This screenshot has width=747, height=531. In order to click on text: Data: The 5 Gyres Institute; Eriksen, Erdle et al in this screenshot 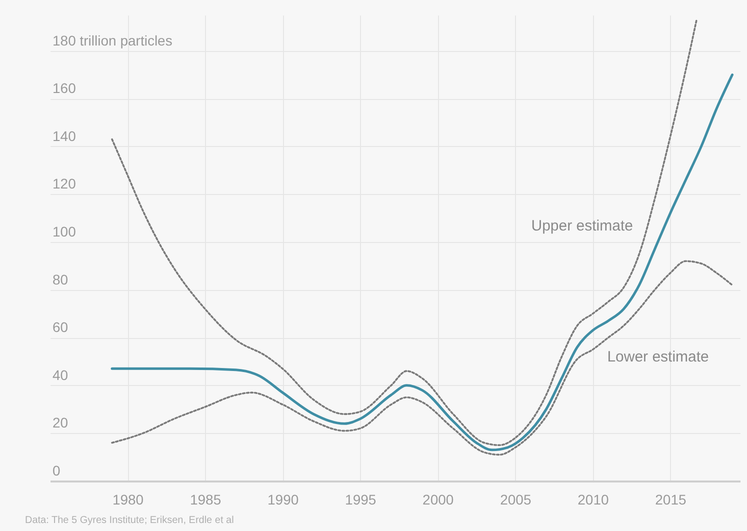, I will do `click(129, 520)`.